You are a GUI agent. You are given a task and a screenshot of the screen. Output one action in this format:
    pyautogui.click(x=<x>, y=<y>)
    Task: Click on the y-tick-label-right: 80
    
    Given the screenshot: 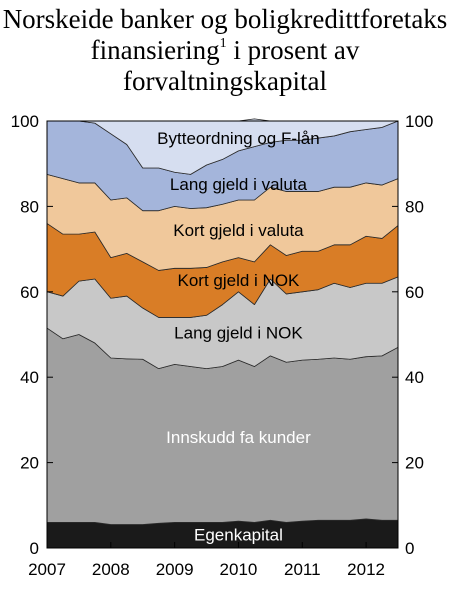 What is the action you would take?
    pyautogui.click(x=414, y=206)
    